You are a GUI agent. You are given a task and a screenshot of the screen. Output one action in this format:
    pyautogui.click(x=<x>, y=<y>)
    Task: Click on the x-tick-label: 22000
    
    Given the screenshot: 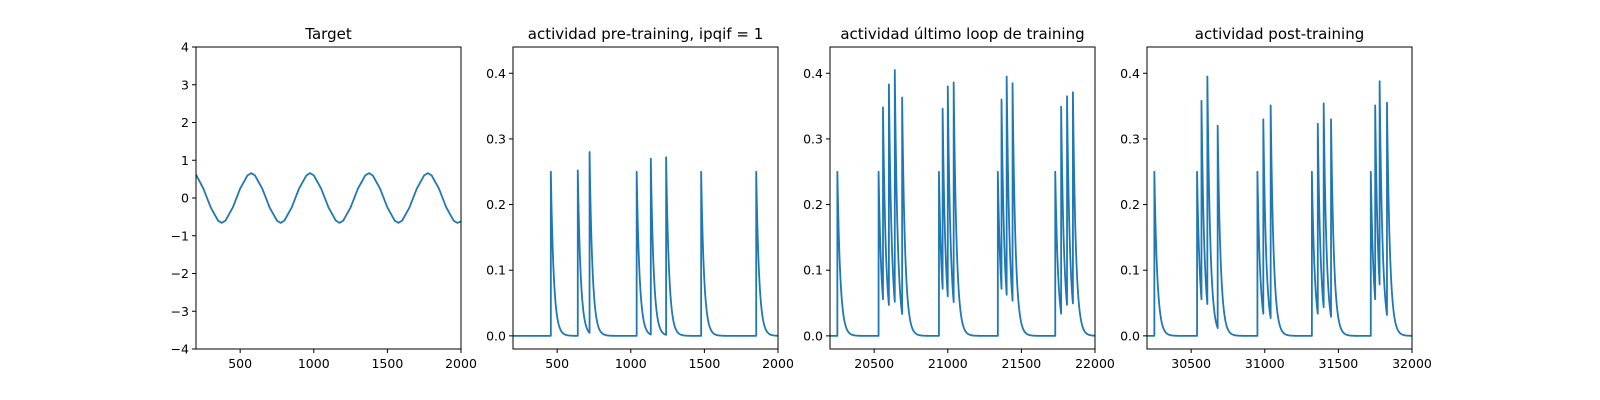 What is the action you would take?
    pyautogui.click(x=1095, y=363)
    